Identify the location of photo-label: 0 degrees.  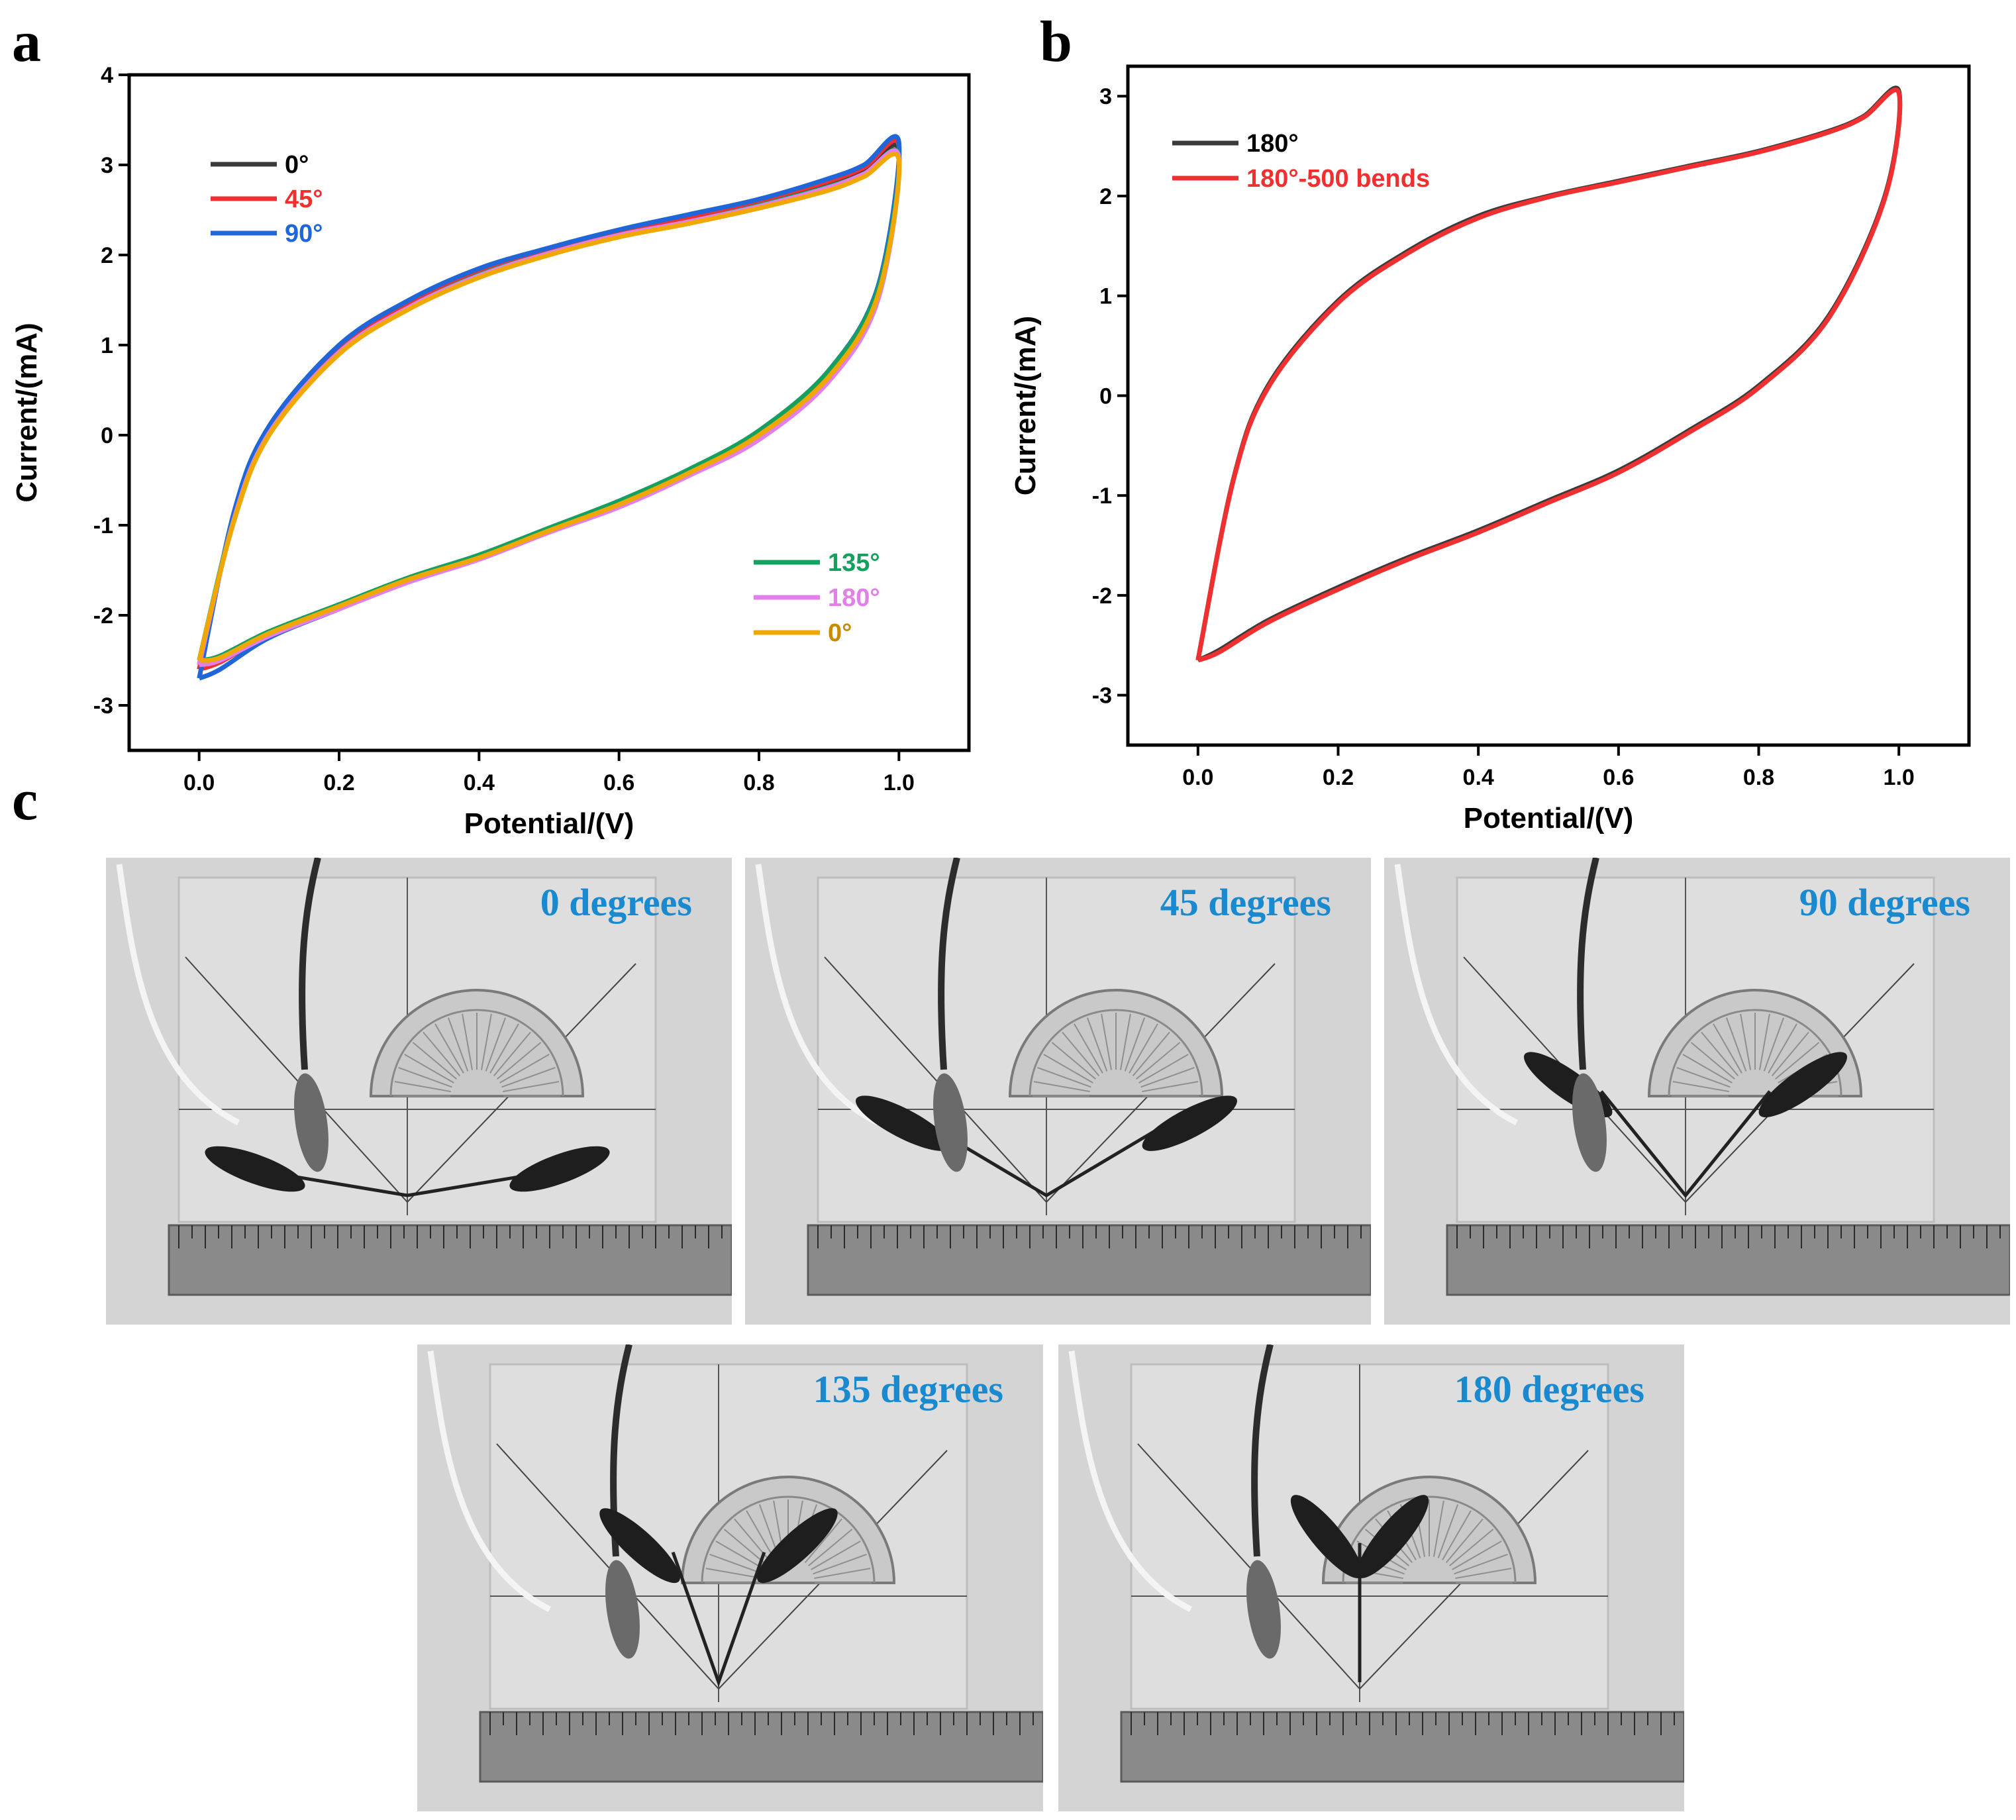
(616, 902).